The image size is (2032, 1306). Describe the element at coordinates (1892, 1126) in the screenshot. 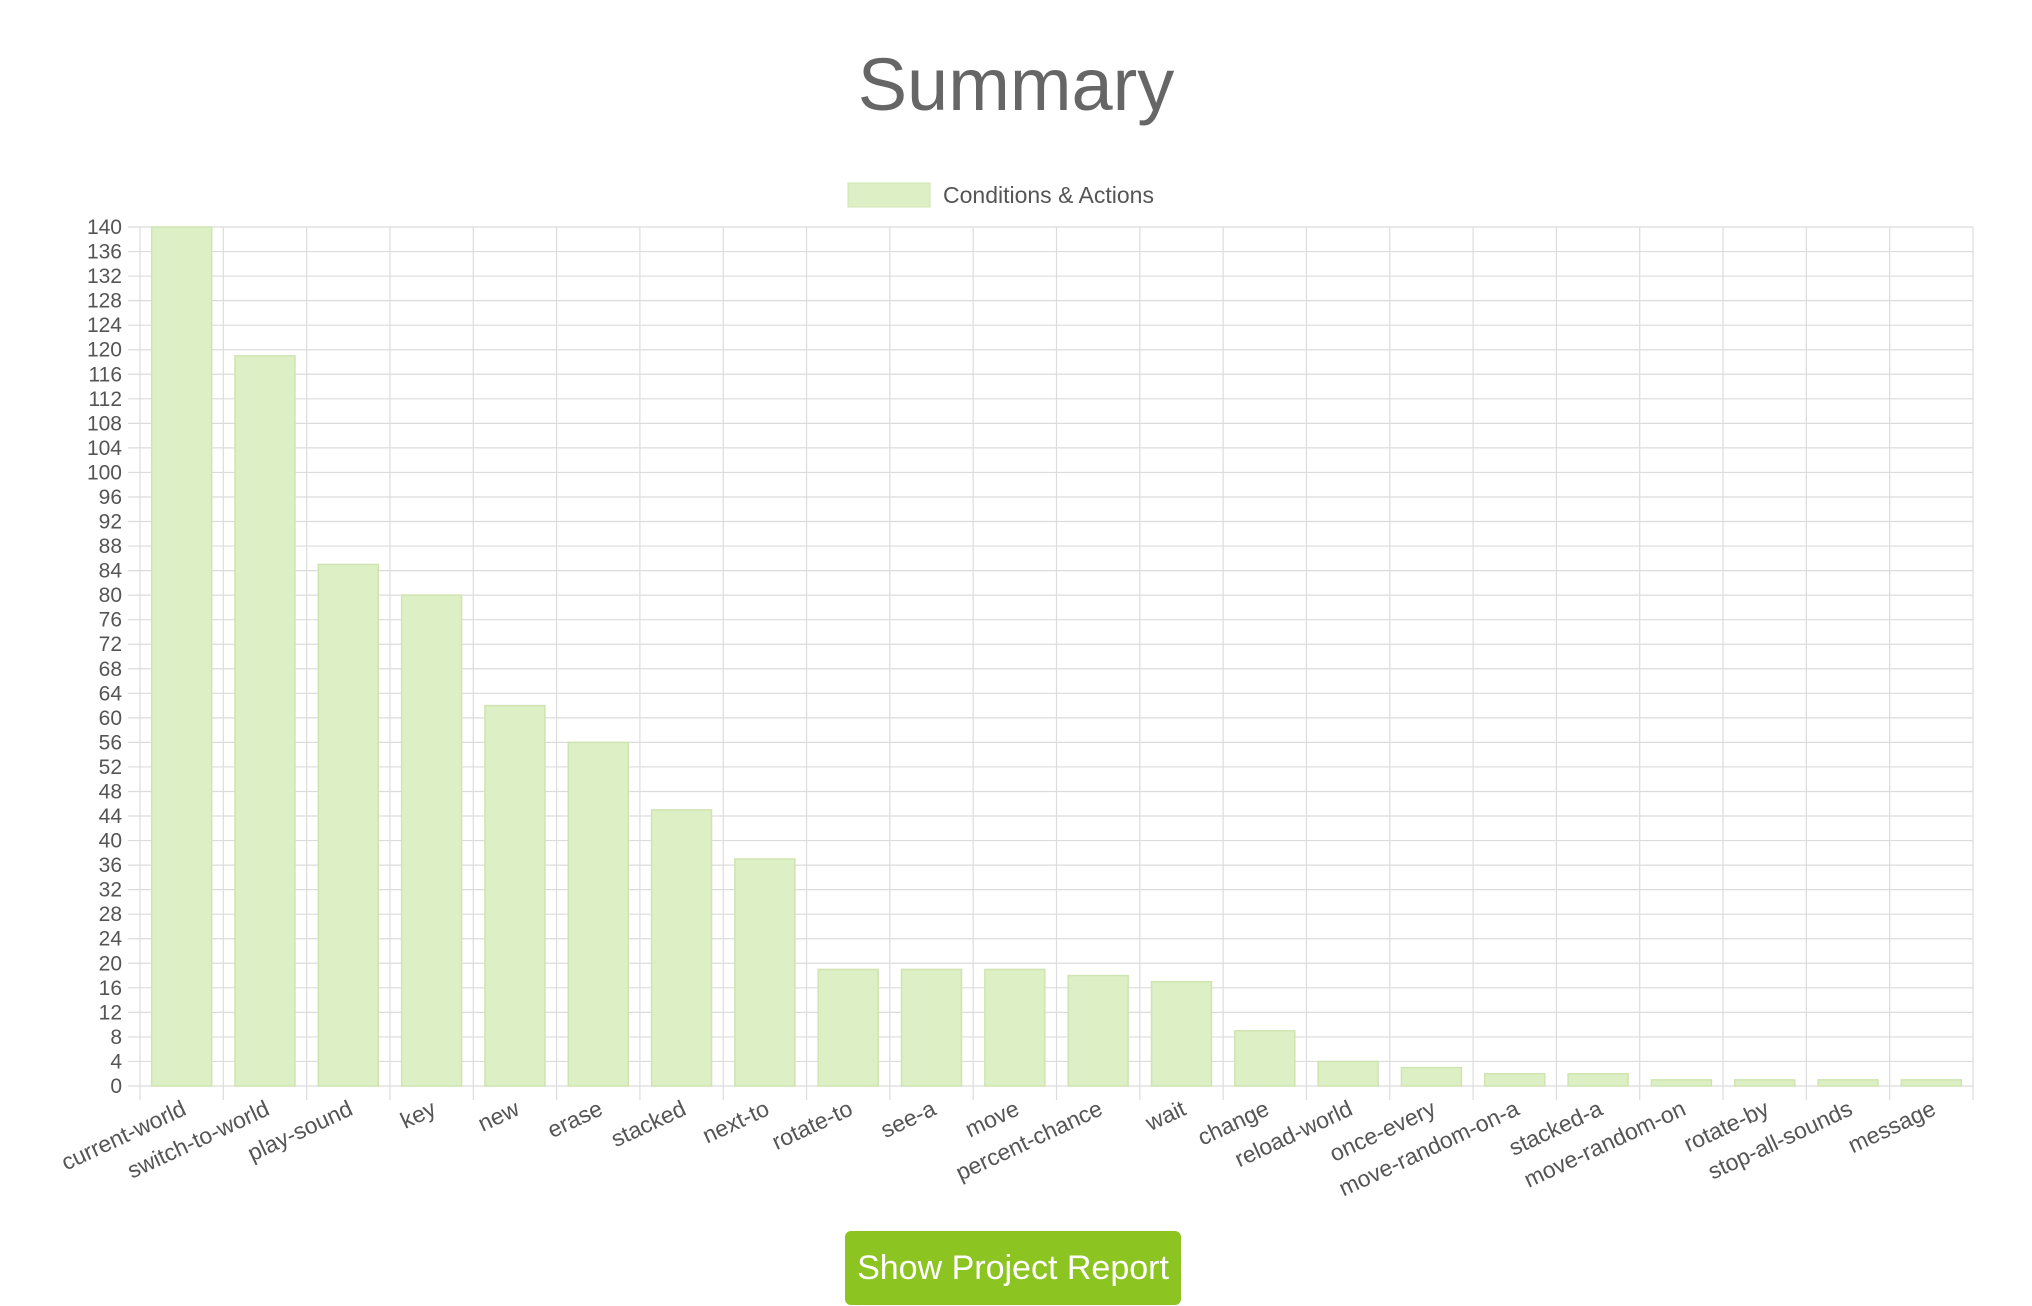

I see `x-tick-label: message` at that location.